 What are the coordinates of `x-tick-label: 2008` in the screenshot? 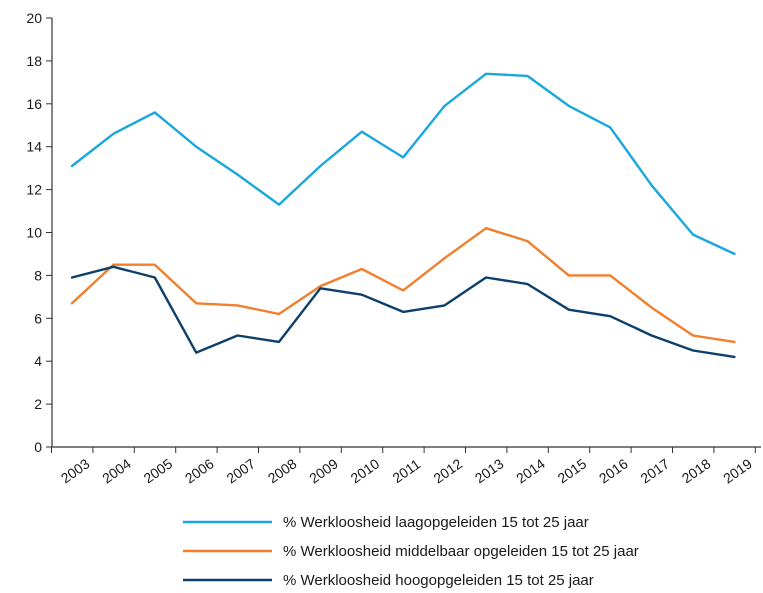 It's located at (282, 470).